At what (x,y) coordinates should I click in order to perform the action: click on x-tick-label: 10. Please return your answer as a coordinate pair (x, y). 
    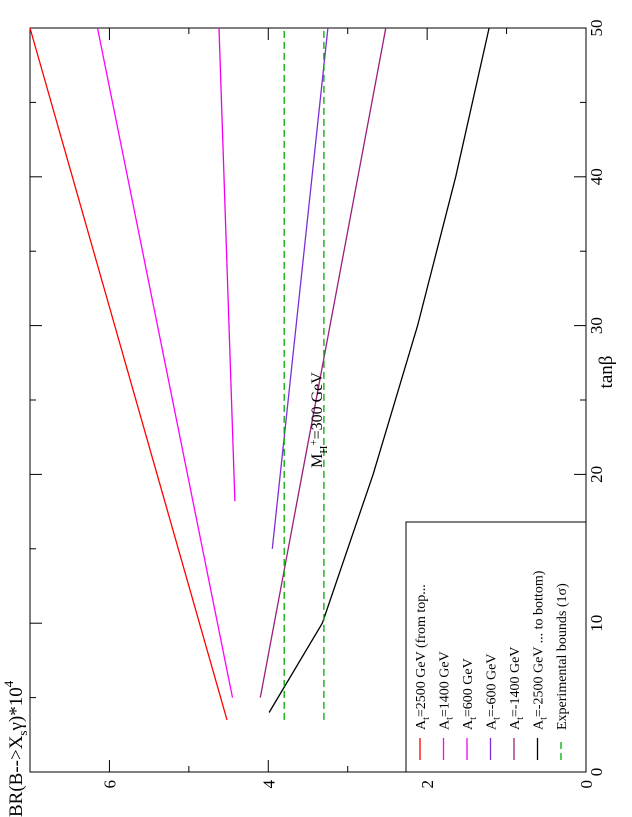
    Looking at the image, I should click on (596, 623).